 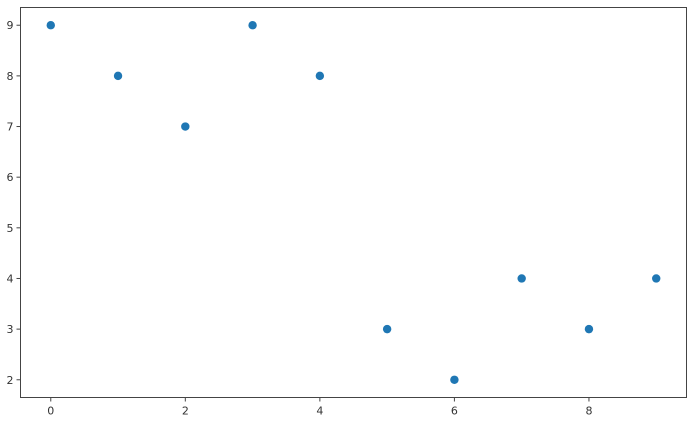 I want to click on x-tick-label: 2, so click(x=185, y=411).